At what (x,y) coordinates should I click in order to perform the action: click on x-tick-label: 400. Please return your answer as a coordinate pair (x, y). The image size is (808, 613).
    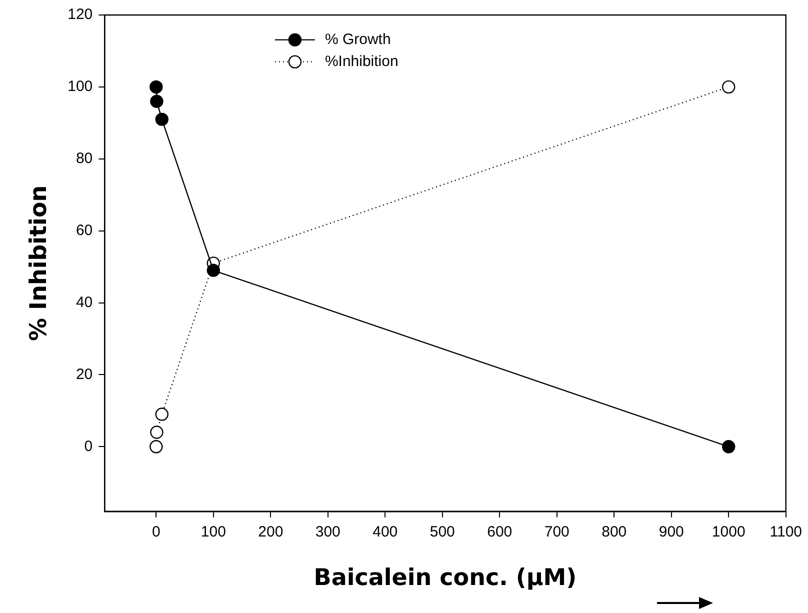
    Looking at the image, I should click on (385, 532).